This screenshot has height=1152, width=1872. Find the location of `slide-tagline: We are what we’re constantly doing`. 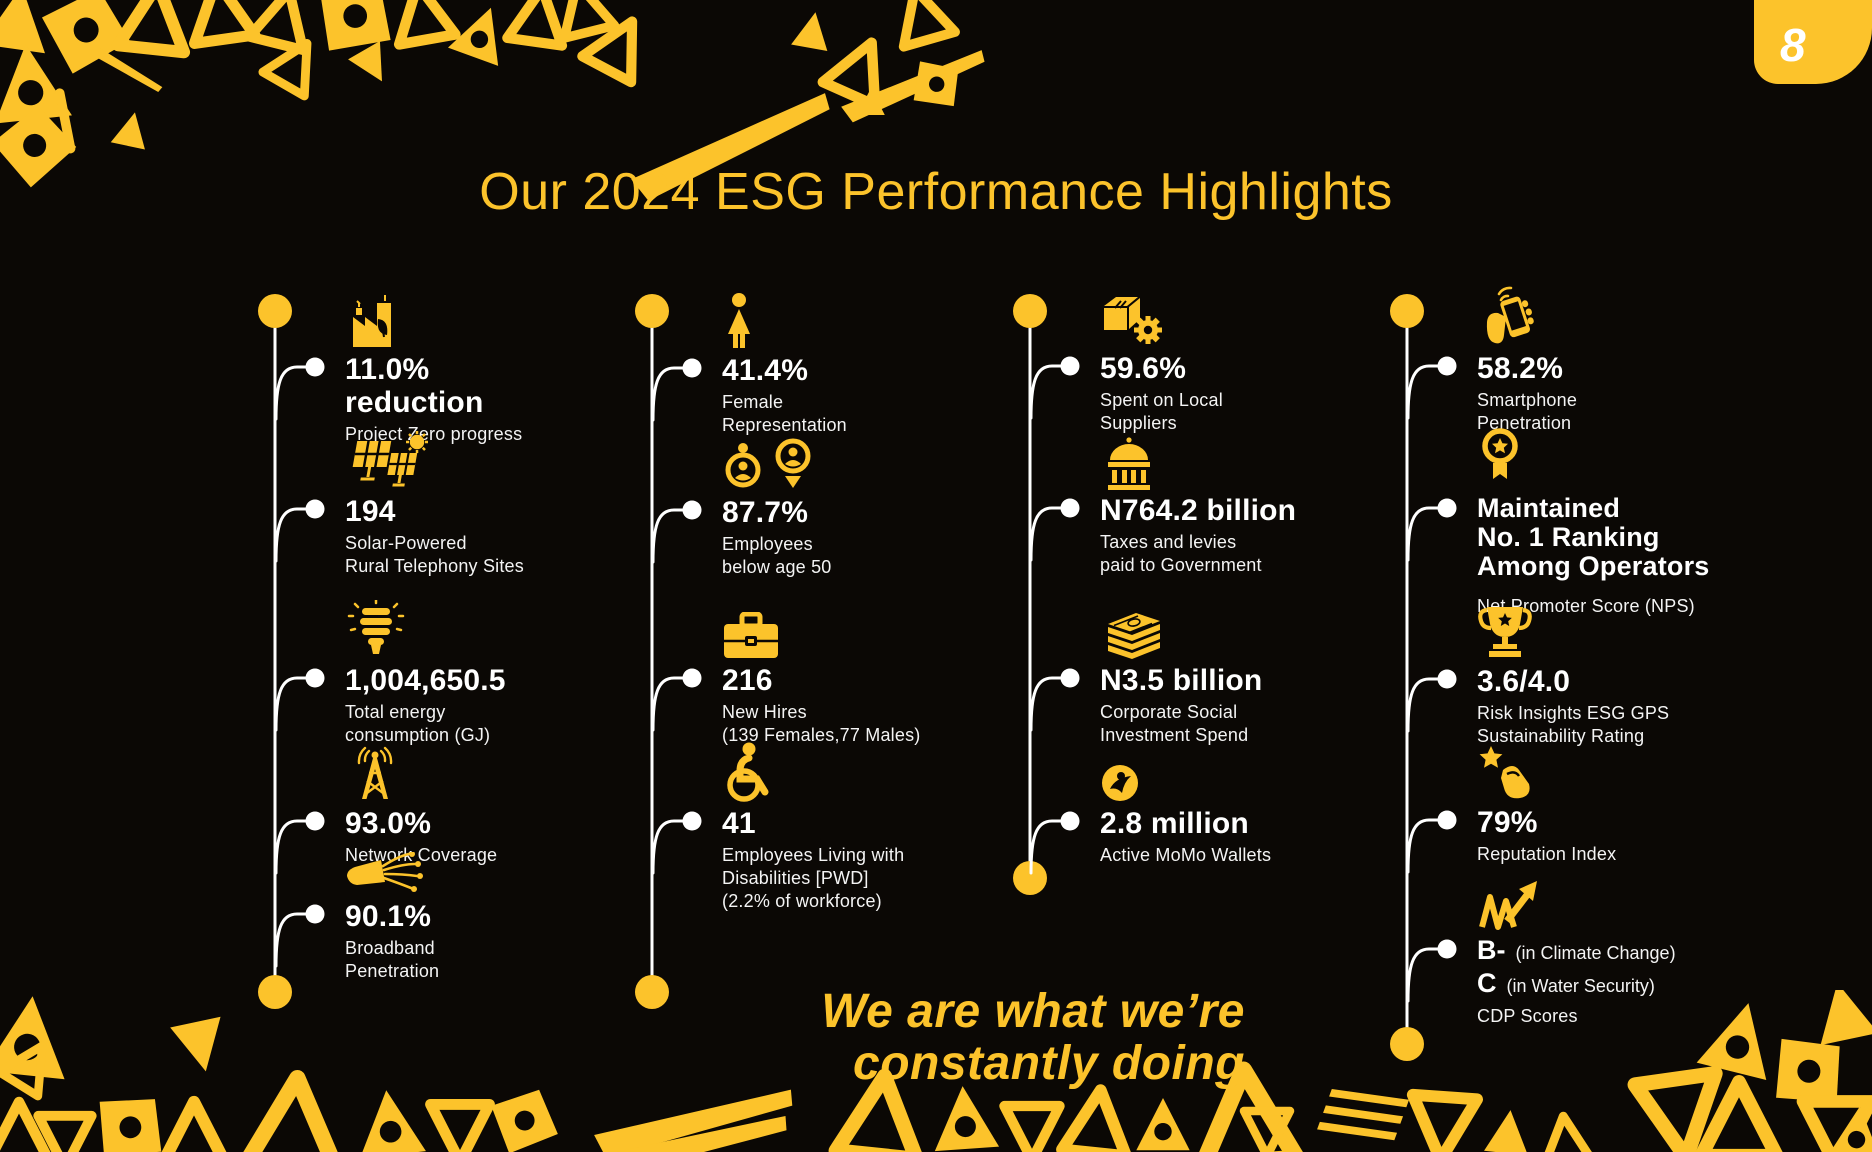

slide-tagline: We are what we’re constantly doing is located at coordinates (972, 1038).